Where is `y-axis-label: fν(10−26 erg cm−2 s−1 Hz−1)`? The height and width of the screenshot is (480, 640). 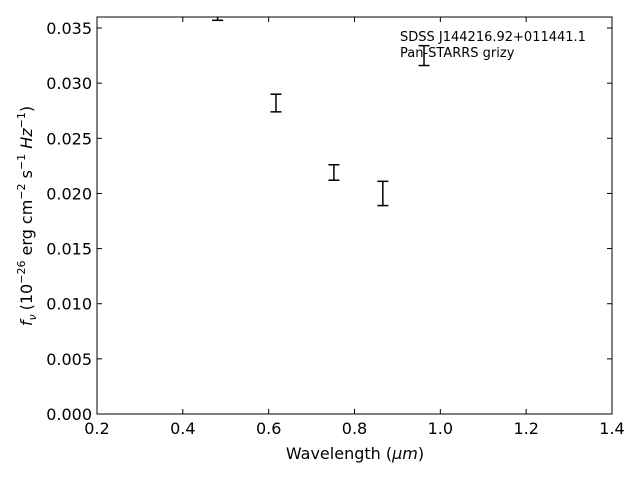 y-axis-label: fν(10−26 erg cm−2 s−1 Hz−1) is located at coordinates (27, 216).